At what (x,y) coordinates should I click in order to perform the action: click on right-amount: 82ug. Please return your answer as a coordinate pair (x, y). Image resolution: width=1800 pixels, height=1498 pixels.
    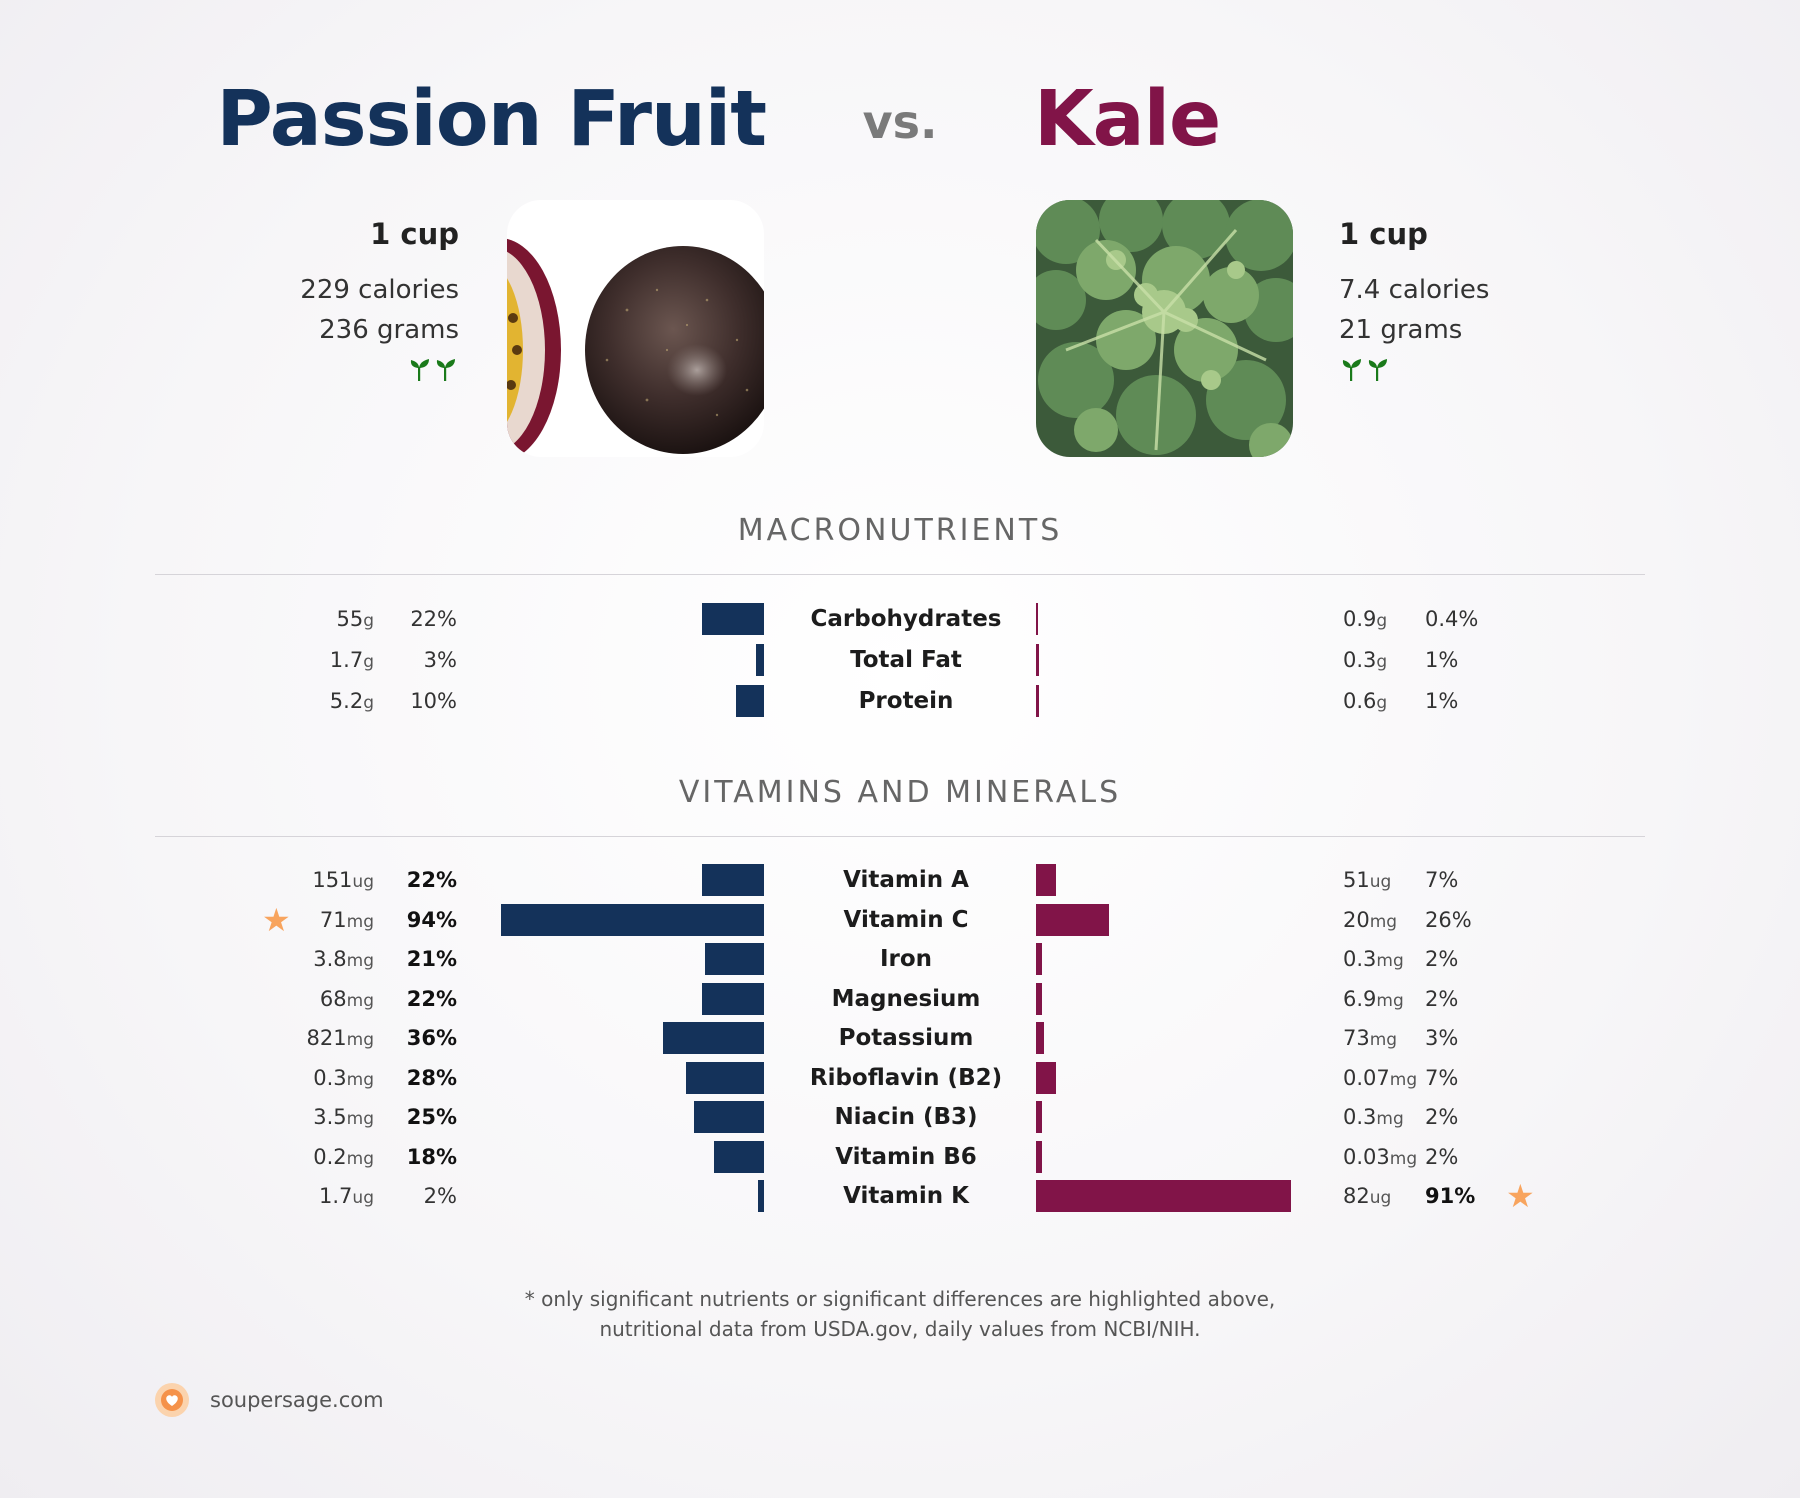
    Looking at the image, I should click on (1367, 1196).